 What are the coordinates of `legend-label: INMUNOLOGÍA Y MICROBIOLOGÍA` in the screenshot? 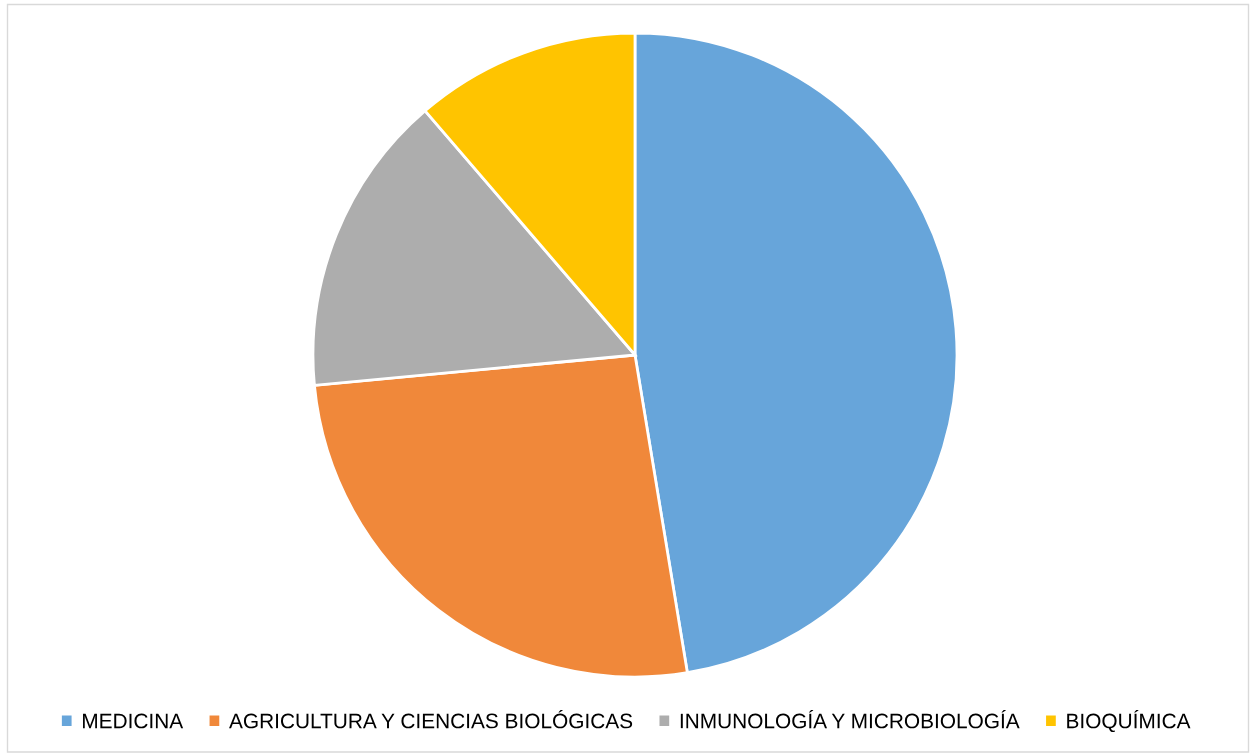 It's located at (850, 719).